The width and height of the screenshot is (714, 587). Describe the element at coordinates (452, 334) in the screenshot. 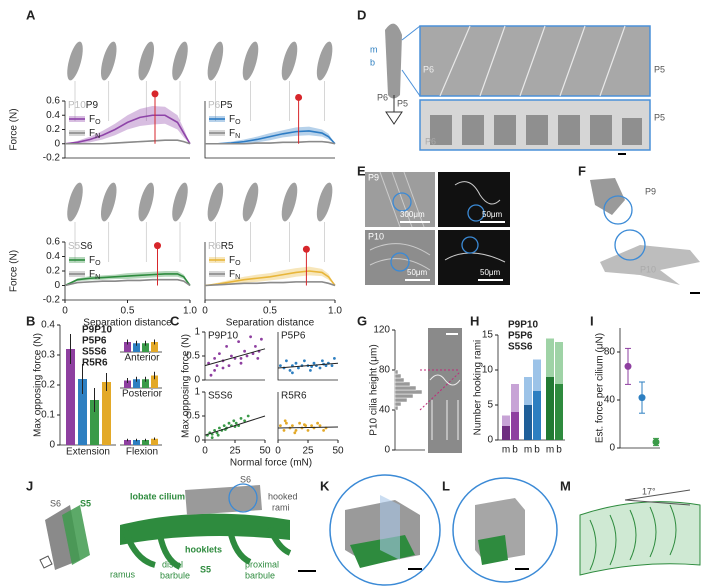

I see `scale-bar` at that location.